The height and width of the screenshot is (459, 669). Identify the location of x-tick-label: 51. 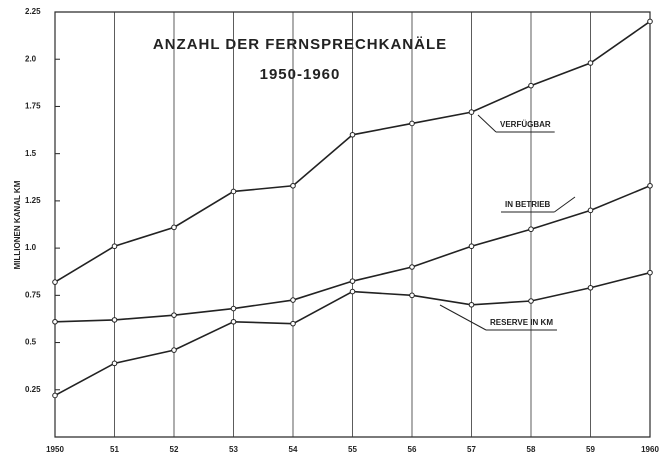
(114, 449).